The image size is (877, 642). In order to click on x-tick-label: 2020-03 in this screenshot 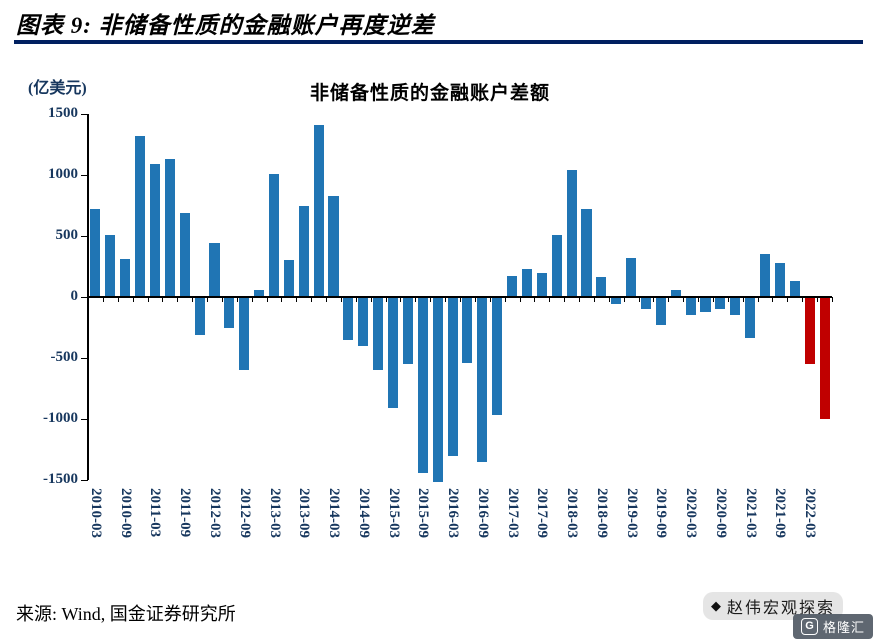, I will do `click(691, 513)`.